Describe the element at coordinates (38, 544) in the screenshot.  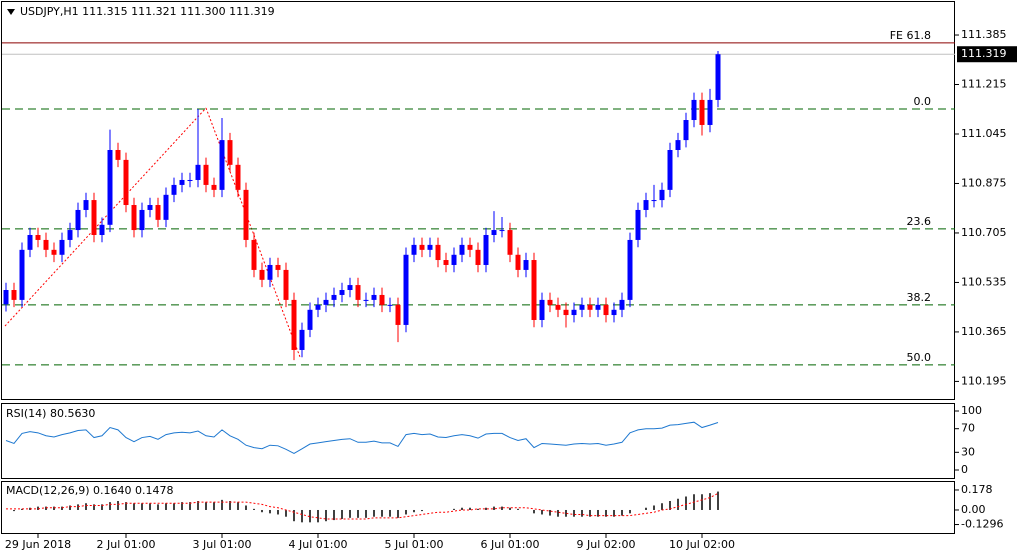
I see `x-tick-label: 29 Jun 2018` at that location.